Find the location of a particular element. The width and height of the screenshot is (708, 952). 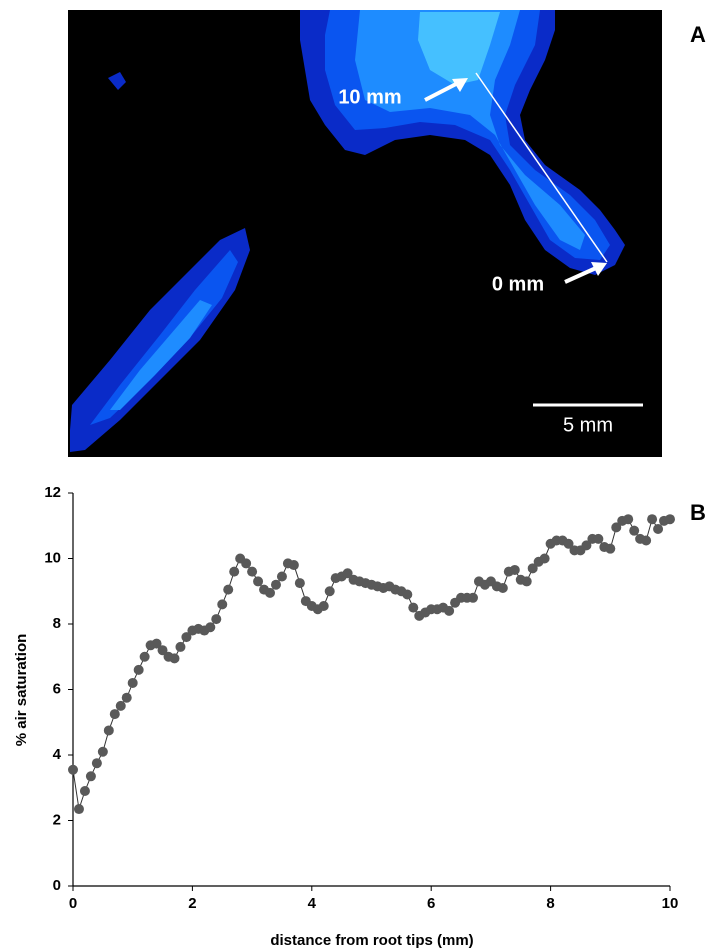

lower-root-blob-light is located at coordinates (161, 355).